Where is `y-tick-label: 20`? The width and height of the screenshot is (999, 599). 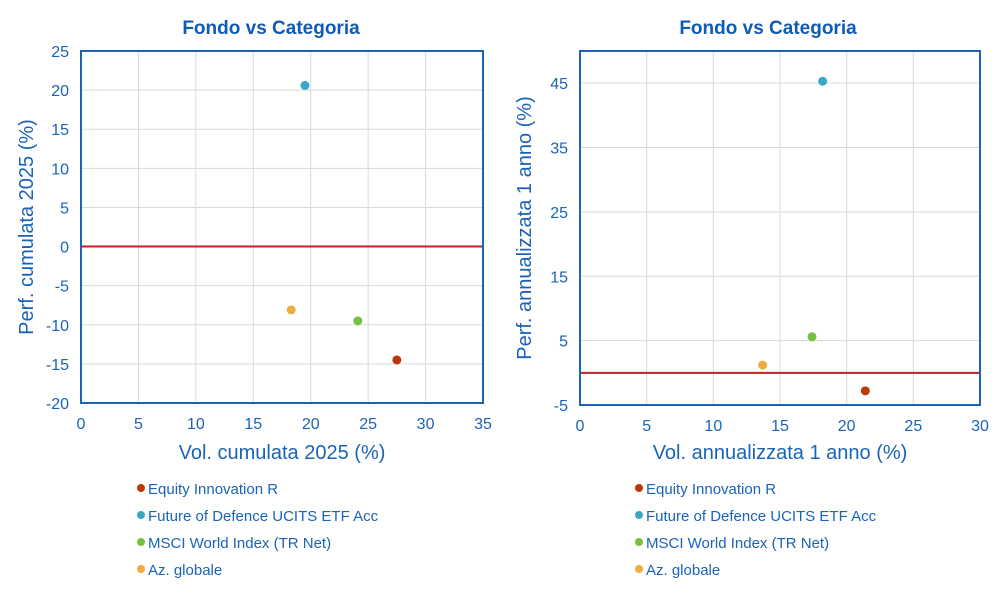
y-tick-label: 20 is located at coordinates (60, 91).